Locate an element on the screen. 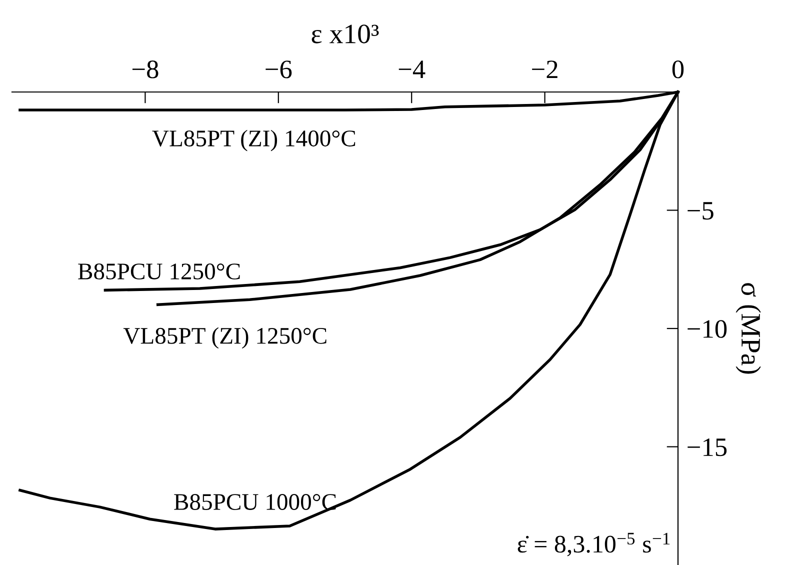 Image resolution: width=785 pixels, height=565 pixels. y-tick-label: −15 is located at coordinates (707, 447).